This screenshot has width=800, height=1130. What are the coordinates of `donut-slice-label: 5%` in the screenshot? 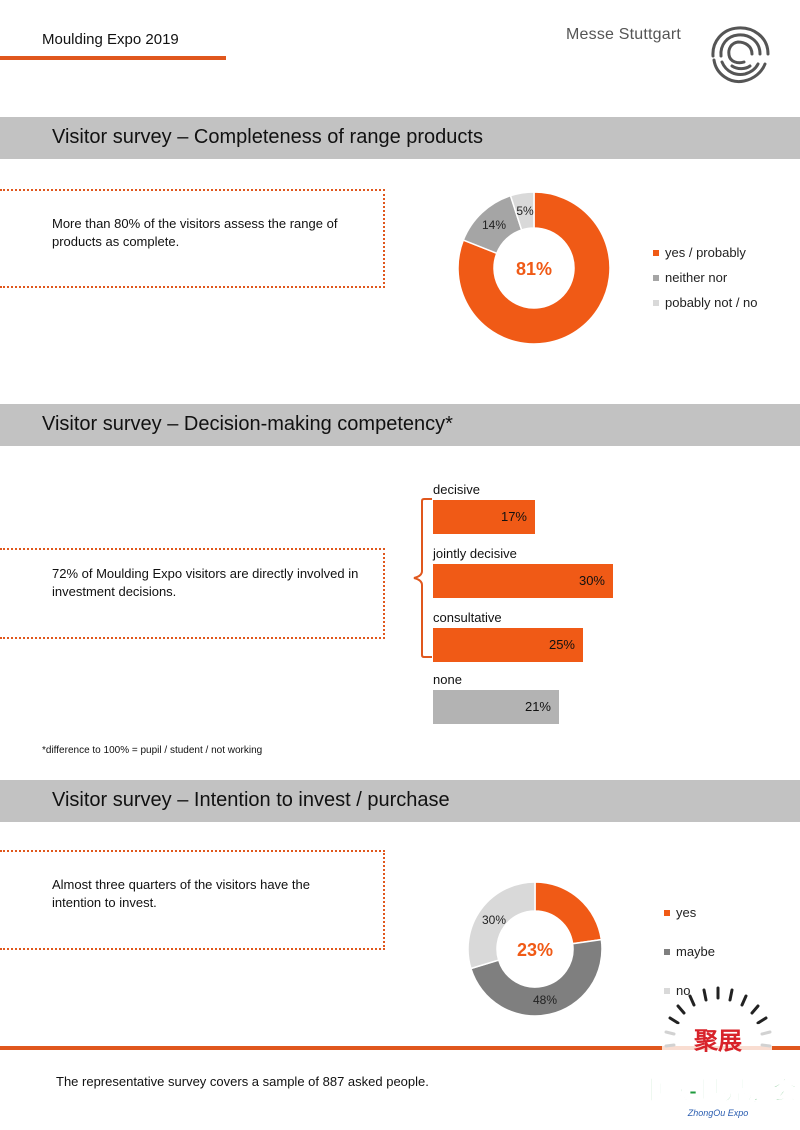 It's located at (525, 211).